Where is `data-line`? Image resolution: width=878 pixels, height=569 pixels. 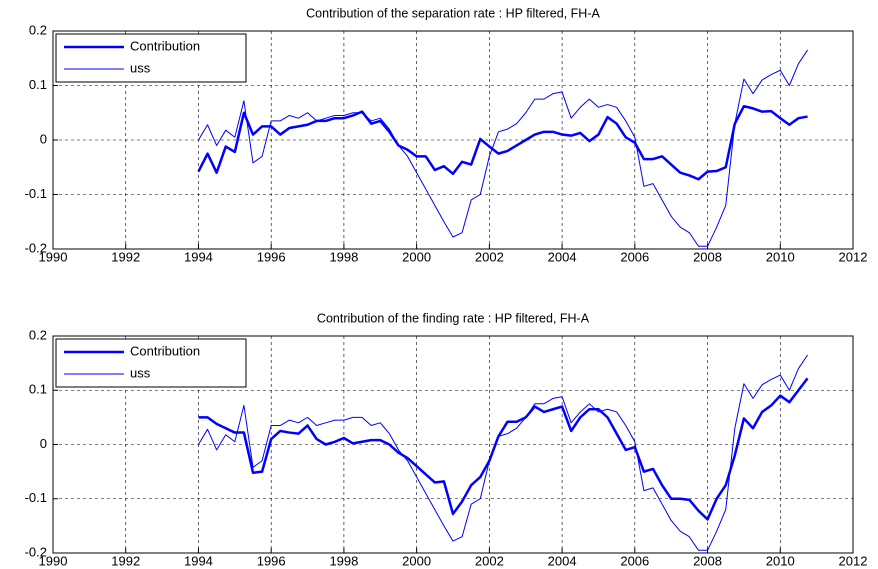 data-line is located at coordinates (502, 142).